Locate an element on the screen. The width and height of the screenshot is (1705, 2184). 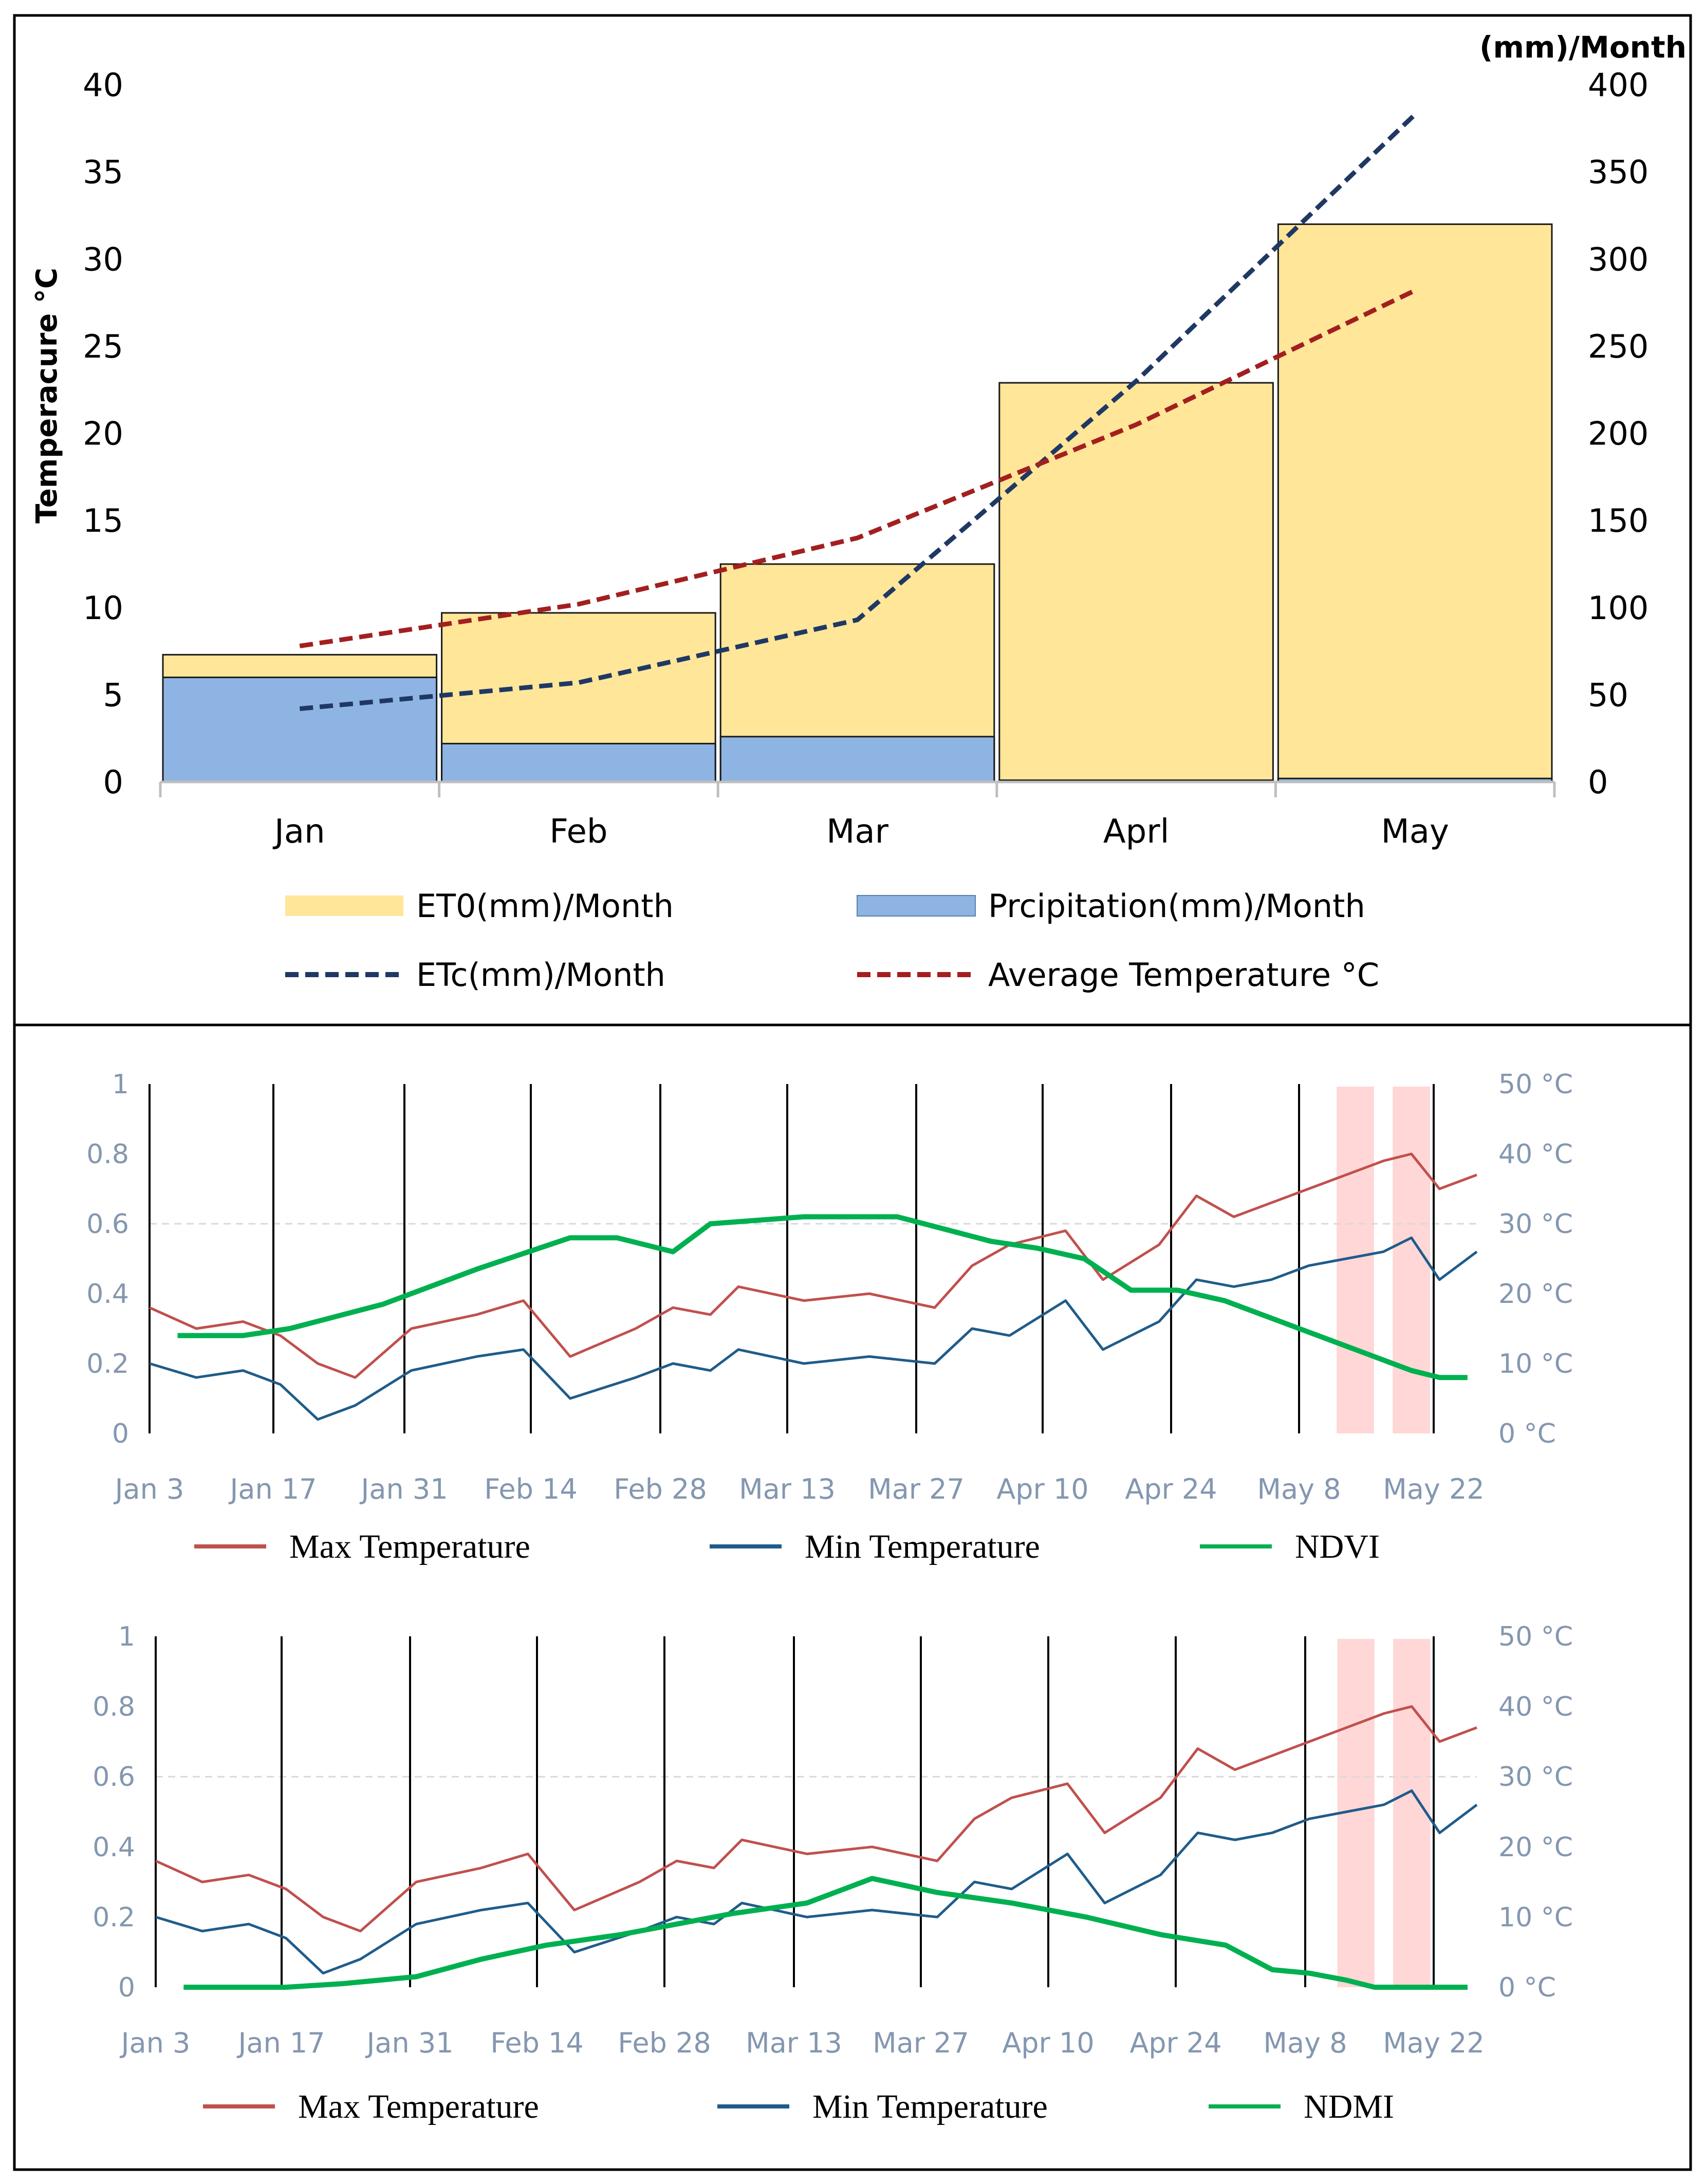
top-y-tick-label: 35 is located at coordinates (103, 172).